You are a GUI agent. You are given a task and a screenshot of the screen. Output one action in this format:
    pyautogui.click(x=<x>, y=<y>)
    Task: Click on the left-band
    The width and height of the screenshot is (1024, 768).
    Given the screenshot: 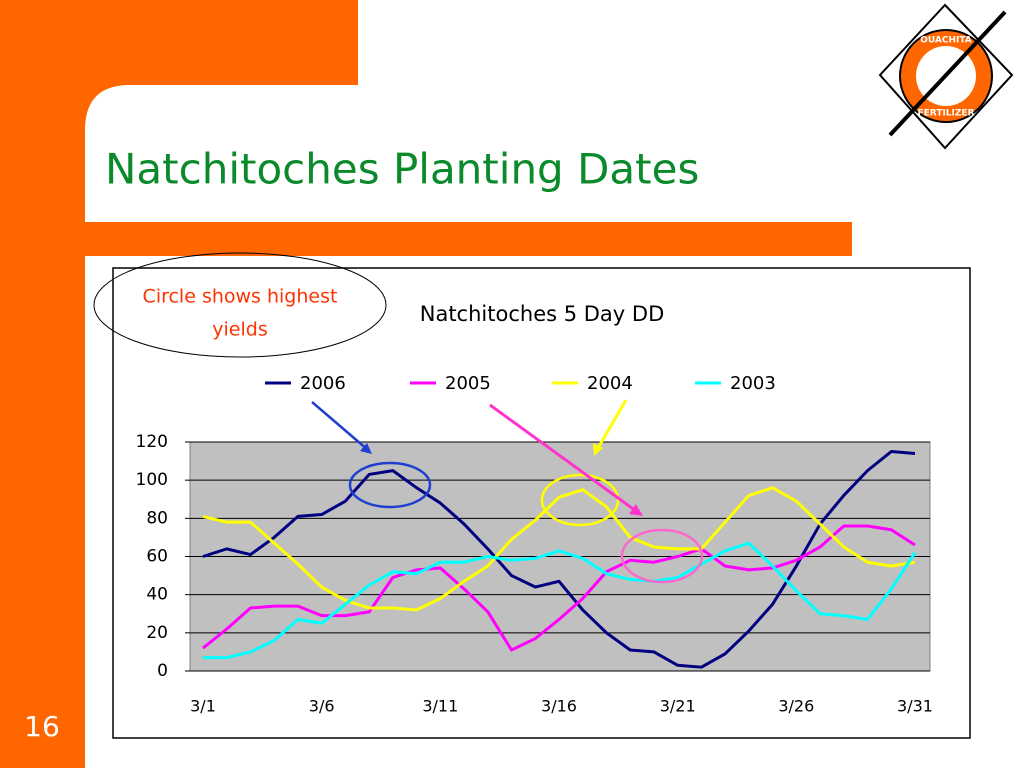 What is the action you would take?
    pyautogui.click(x=42, y=384)
    